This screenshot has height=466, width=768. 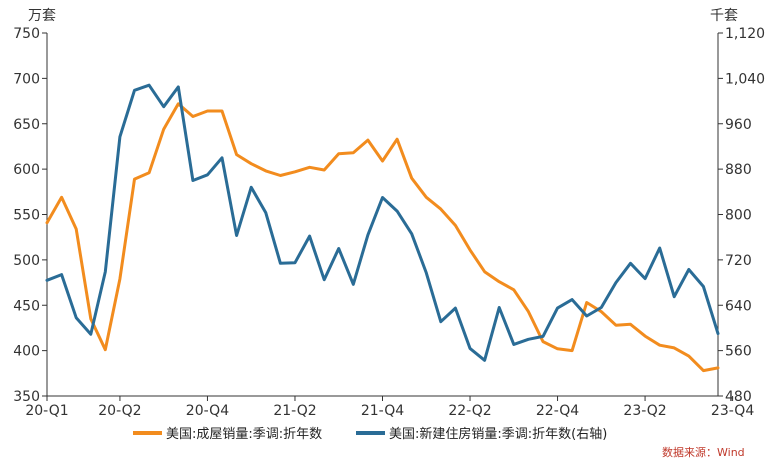 I want to click on right-y-tick-label: 1,040, so click(x=745, y=79).